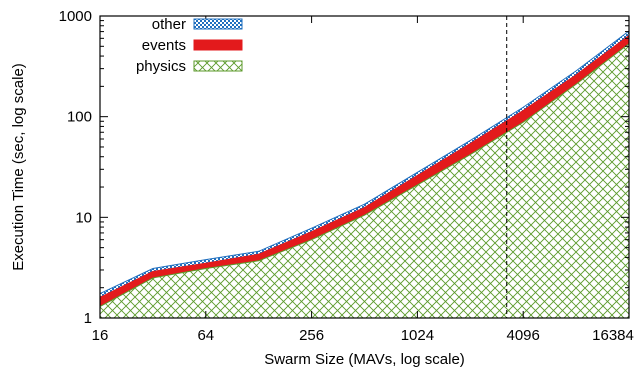  What do you see at coordinates (79, 117) in the screenshot?
I see `y-tick-label: 100` at bounding box center [79, 117].